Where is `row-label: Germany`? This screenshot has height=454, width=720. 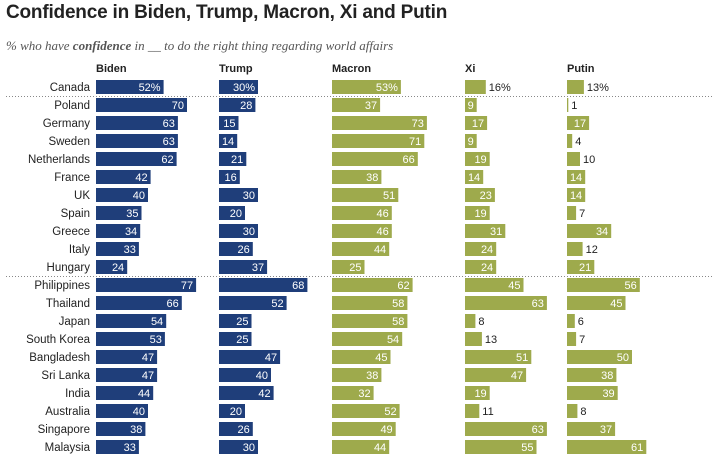
row-label: Germany is located at coordinates (67, 124).